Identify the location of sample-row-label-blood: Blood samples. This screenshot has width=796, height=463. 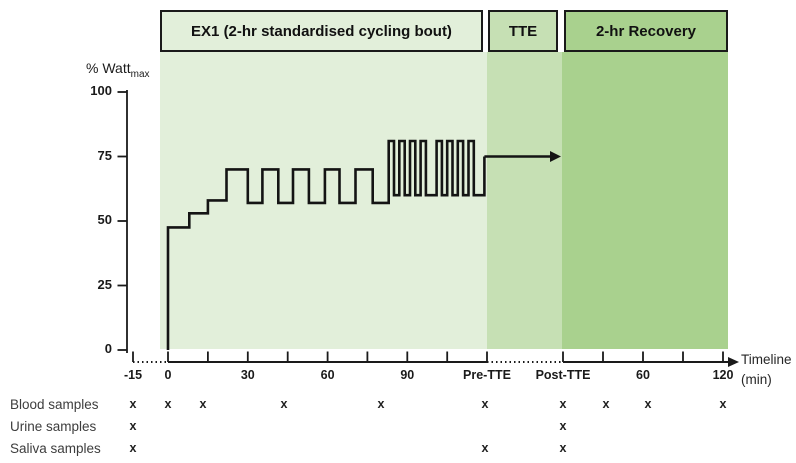
(54, 404).